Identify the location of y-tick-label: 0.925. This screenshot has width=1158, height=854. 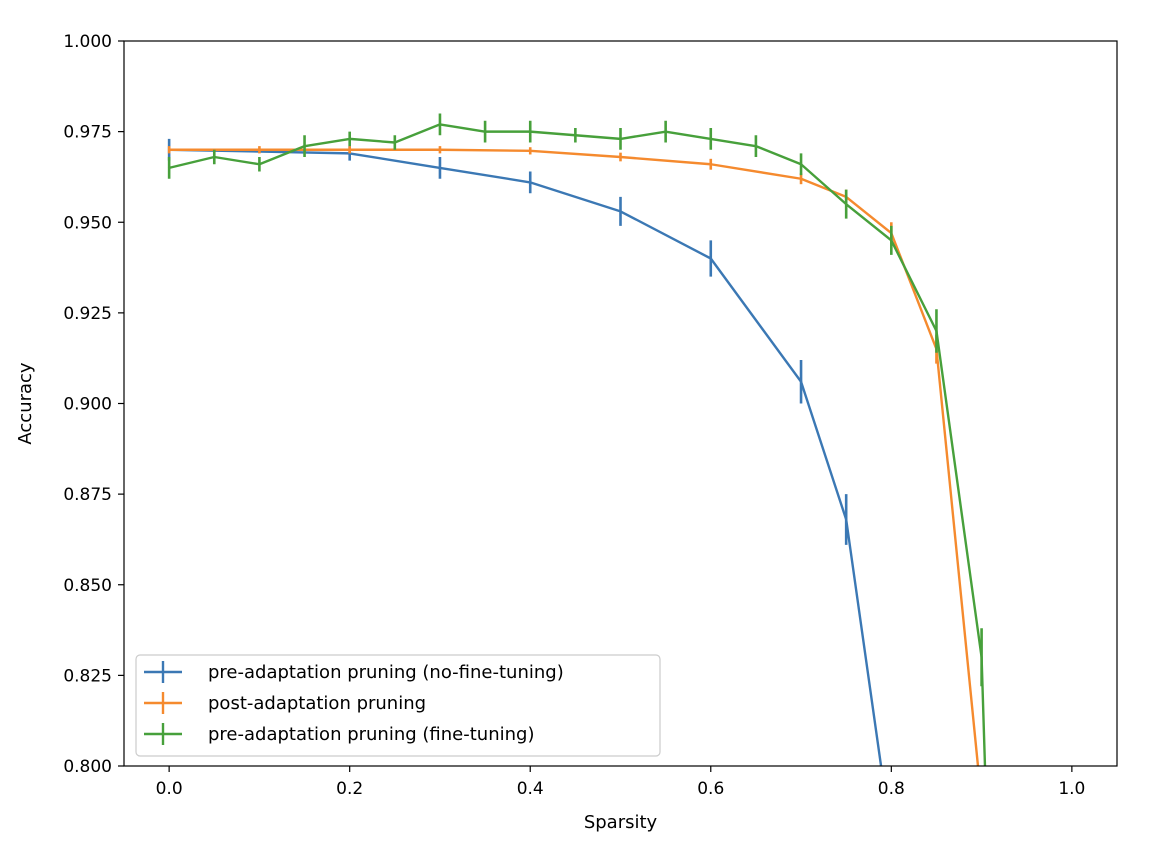
(87, 314).